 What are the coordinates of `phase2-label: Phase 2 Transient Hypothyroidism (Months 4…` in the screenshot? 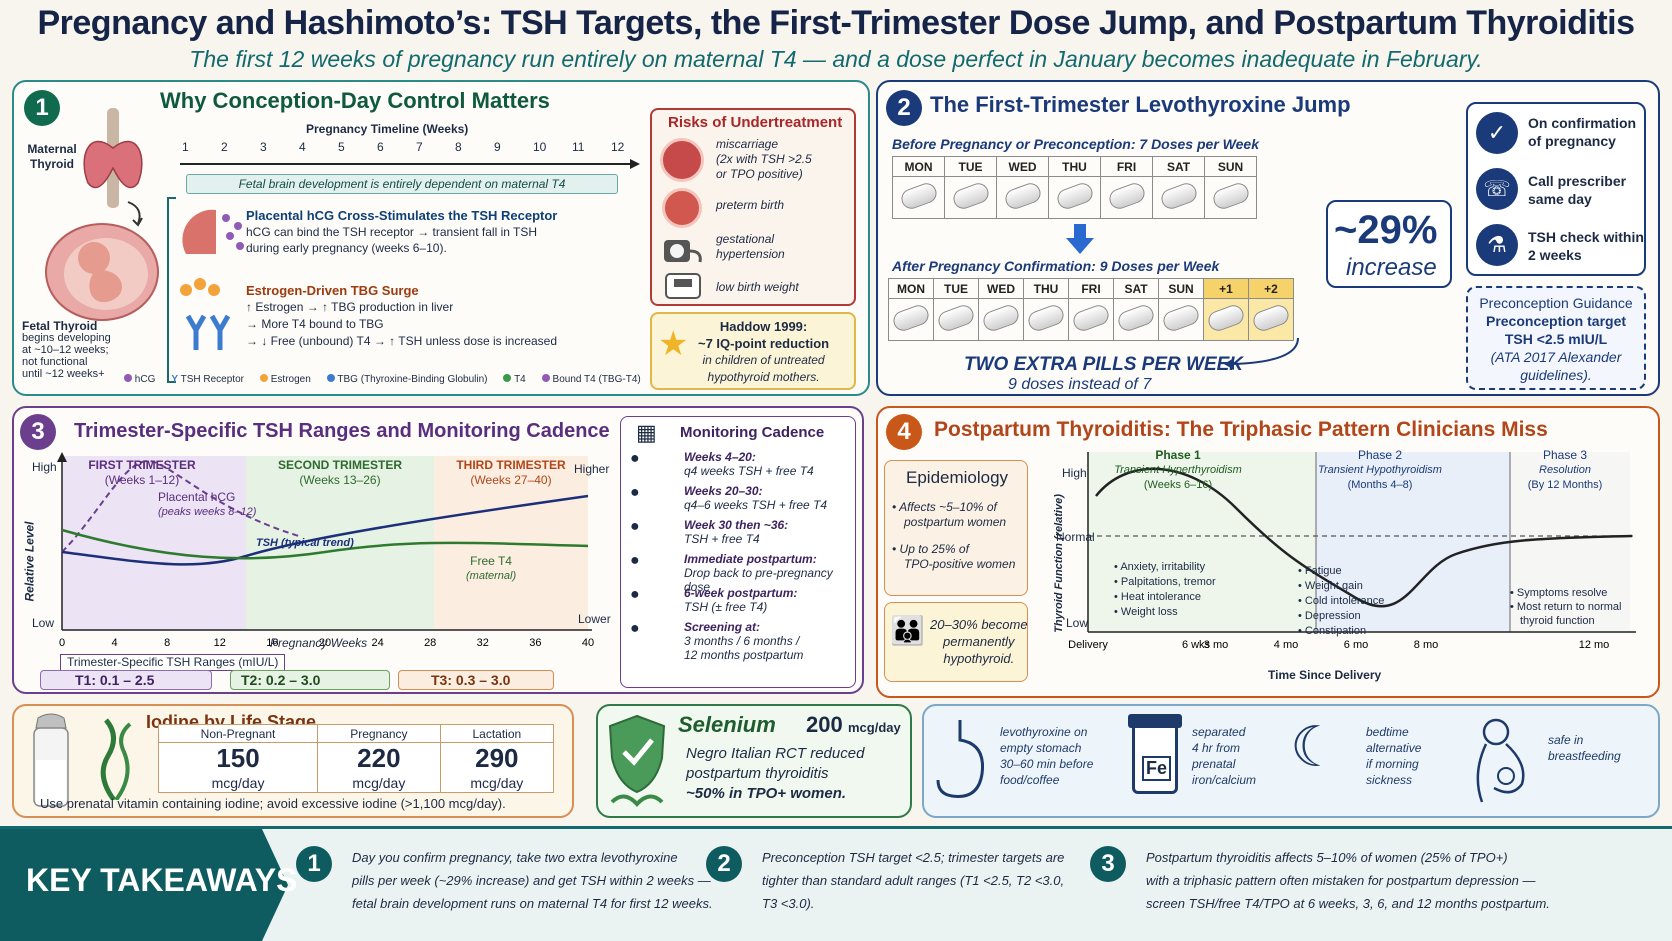 It's located at (1380, 469).